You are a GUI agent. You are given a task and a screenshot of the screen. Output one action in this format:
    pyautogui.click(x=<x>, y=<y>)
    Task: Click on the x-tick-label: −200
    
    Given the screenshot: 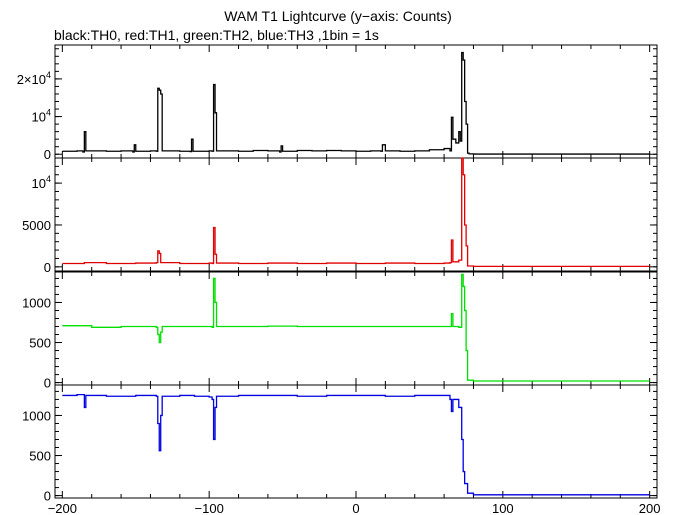 What is the action you would take?
    pyautogui.click(x=62, y=508)
    